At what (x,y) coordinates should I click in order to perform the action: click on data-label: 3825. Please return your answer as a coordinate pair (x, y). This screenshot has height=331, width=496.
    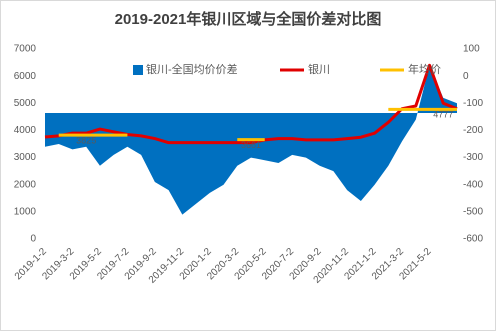
    Looking at the image, I should click on (86, 141).